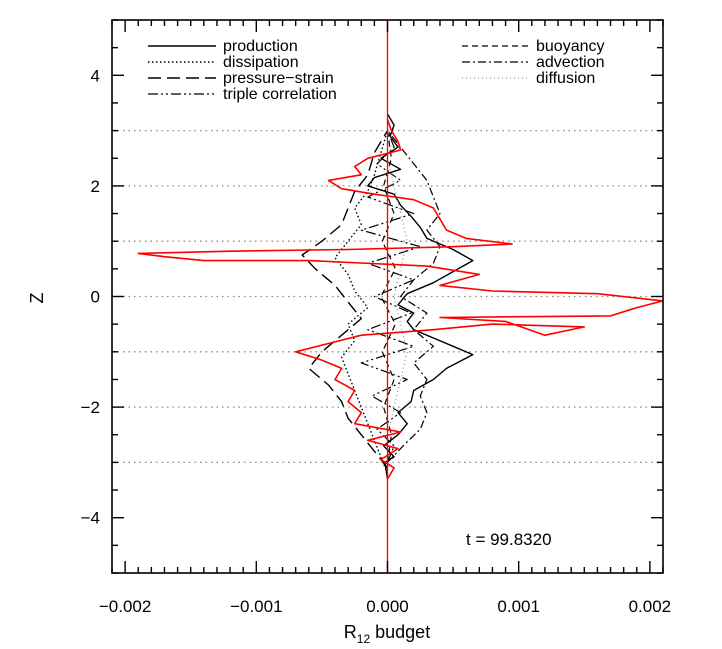  Describe the element at coordinates (570, 62) in the screenshot. I see `legend-label: advection` at that location.